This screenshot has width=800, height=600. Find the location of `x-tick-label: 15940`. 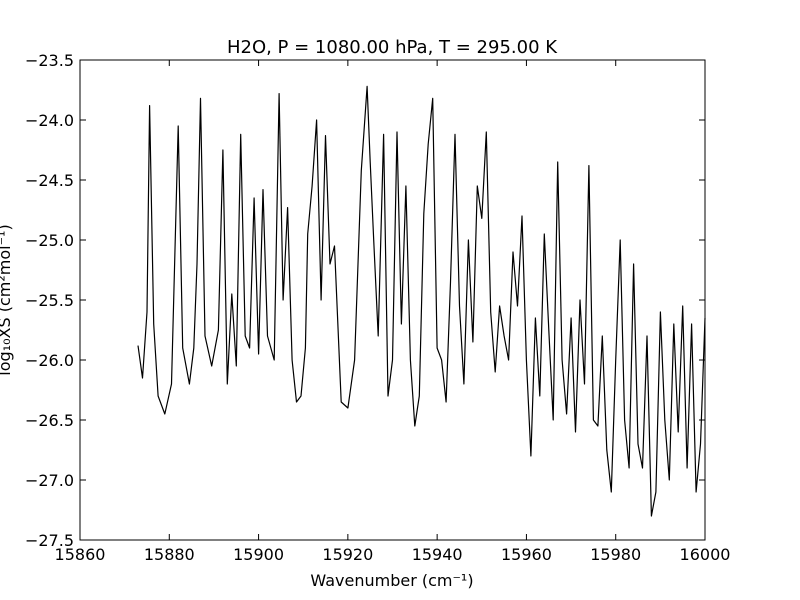

x-tick-label: 15940 is located at coordinates (437, 554).